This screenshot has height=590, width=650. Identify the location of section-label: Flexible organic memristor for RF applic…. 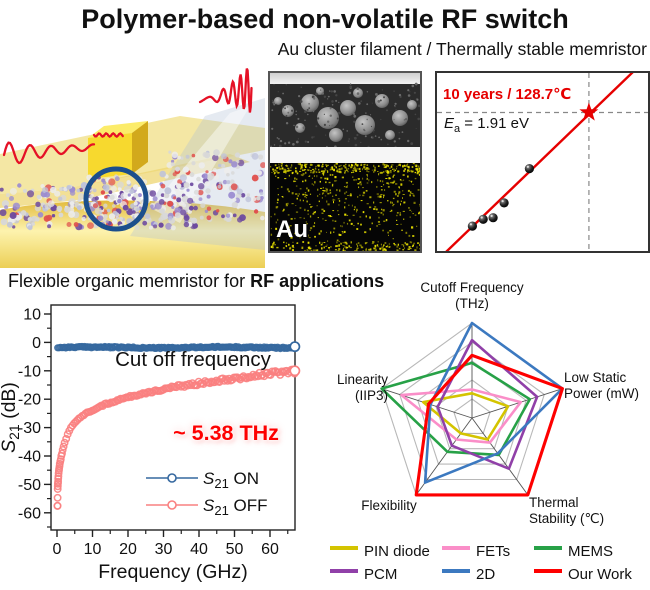
(196, 281).